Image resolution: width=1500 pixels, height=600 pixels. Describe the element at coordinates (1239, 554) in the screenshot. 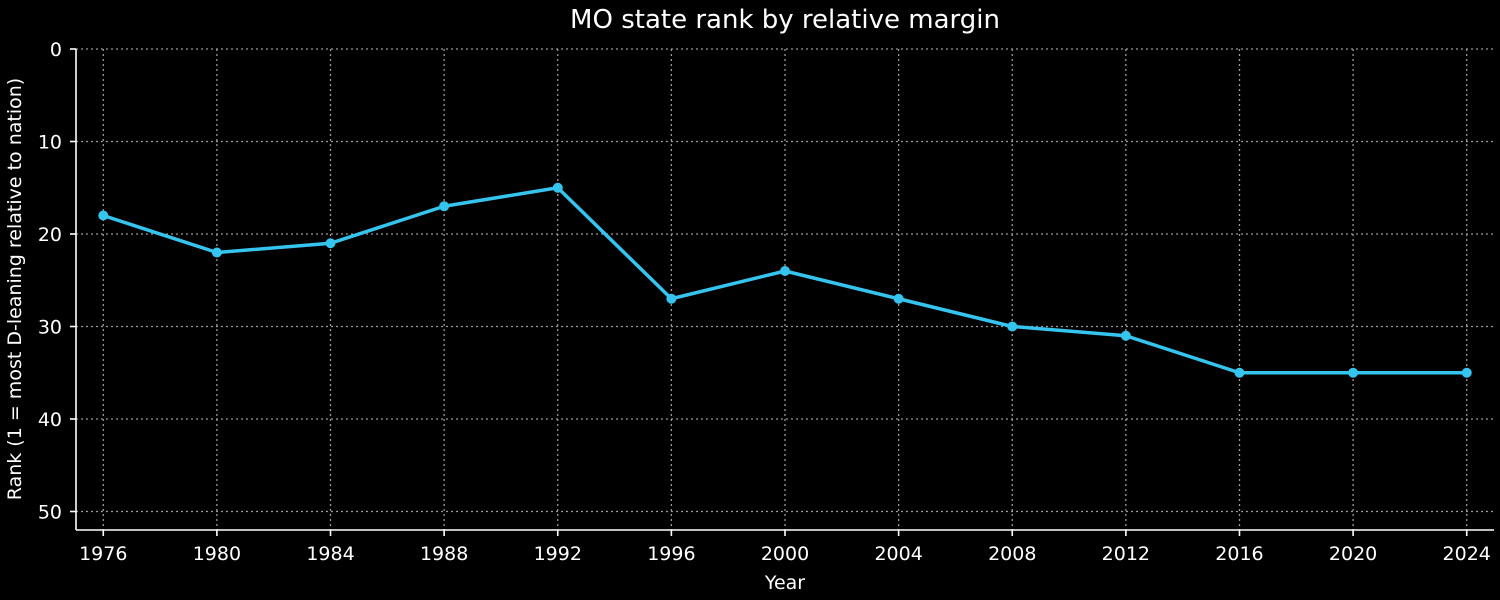

I see `x-tick-label-10: 2016` at that location.